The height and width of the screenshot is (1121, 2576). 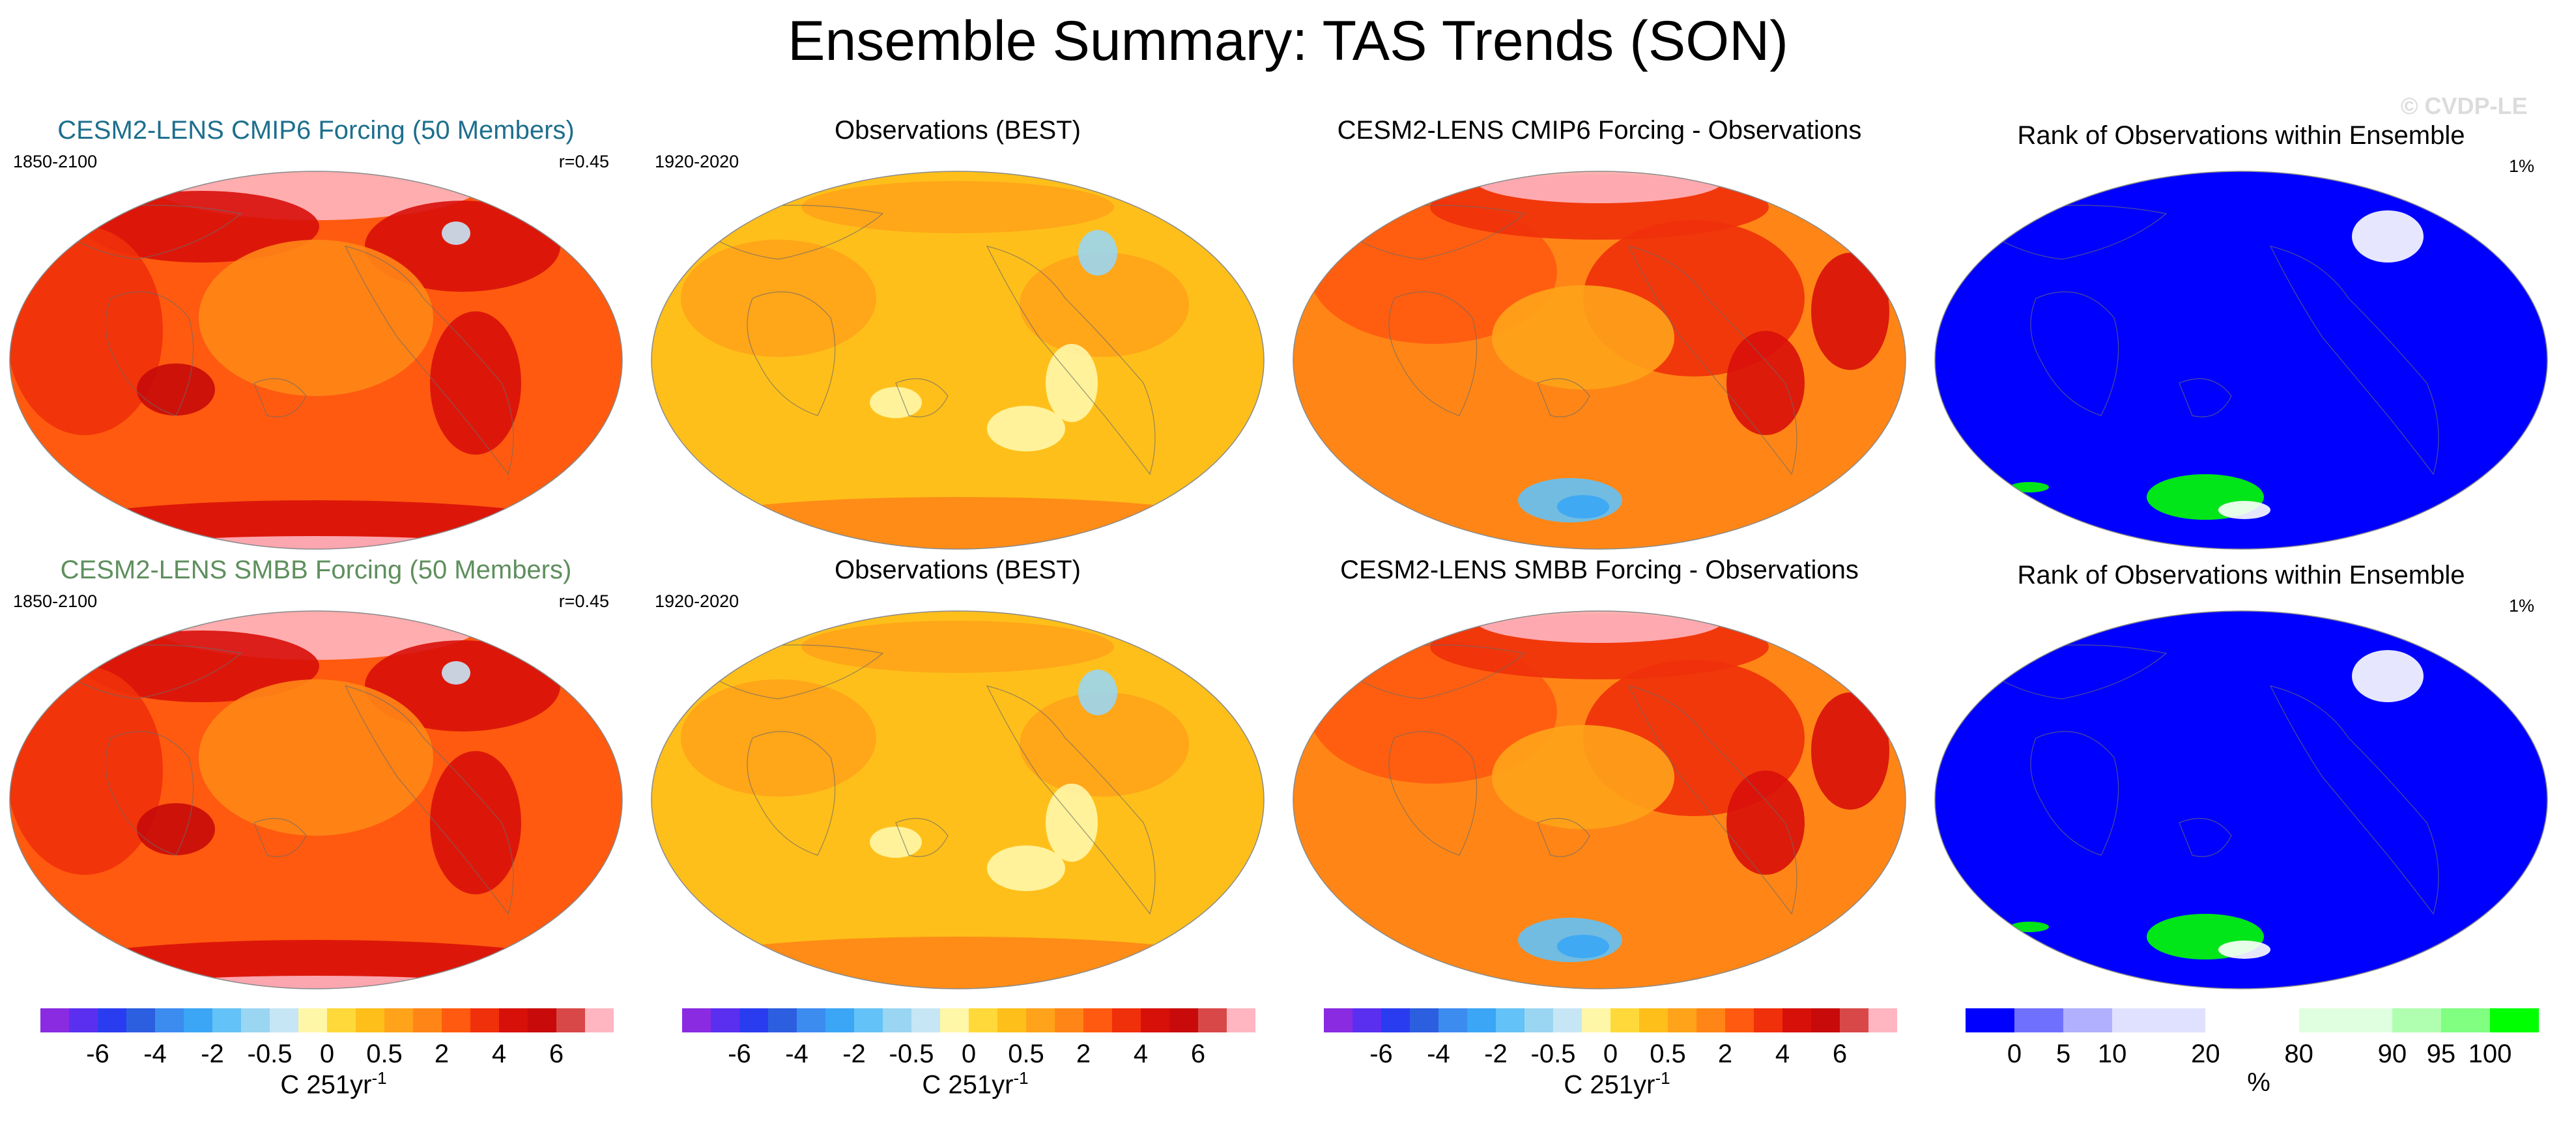 What do you see at coordinates (316, 131) in the screenshot?
I see `panel-title: CESM2-LENS CMIP6 Forcing (50 Members)` at bounding box center [316, 131].